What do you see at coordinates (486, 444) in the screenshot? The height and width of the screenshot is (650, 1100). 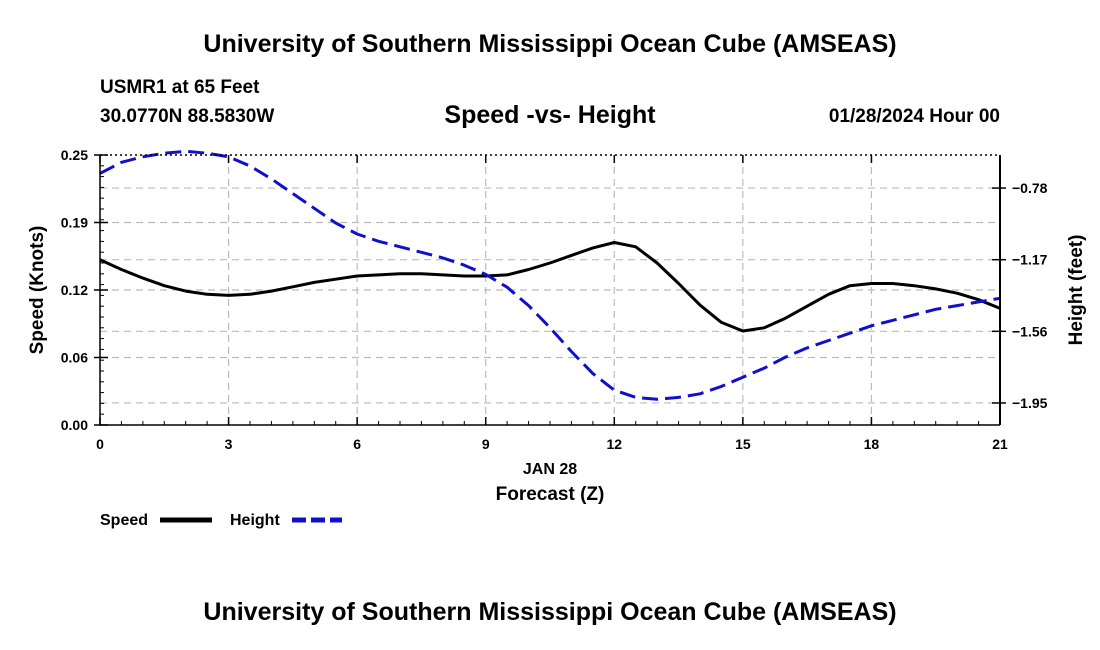 I see `x-tick-label: 9` at bounding box center [486, 444].